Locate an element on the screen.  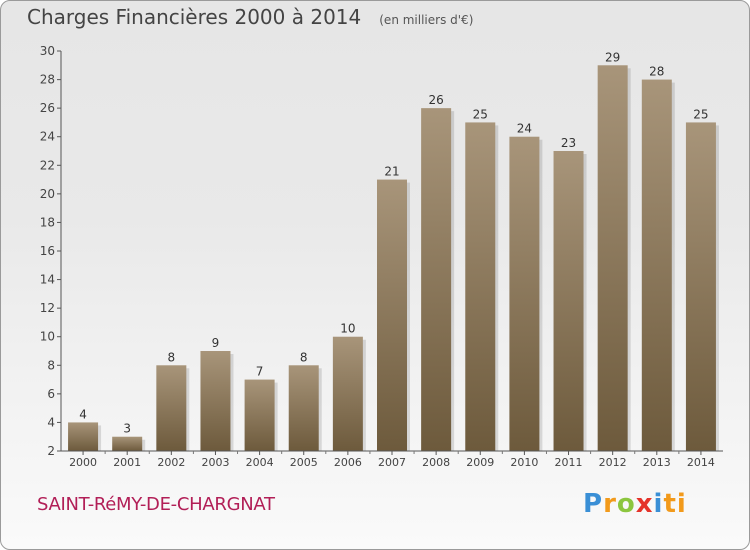
x-tick-label: 2008 is located at coordinates (436, 462).